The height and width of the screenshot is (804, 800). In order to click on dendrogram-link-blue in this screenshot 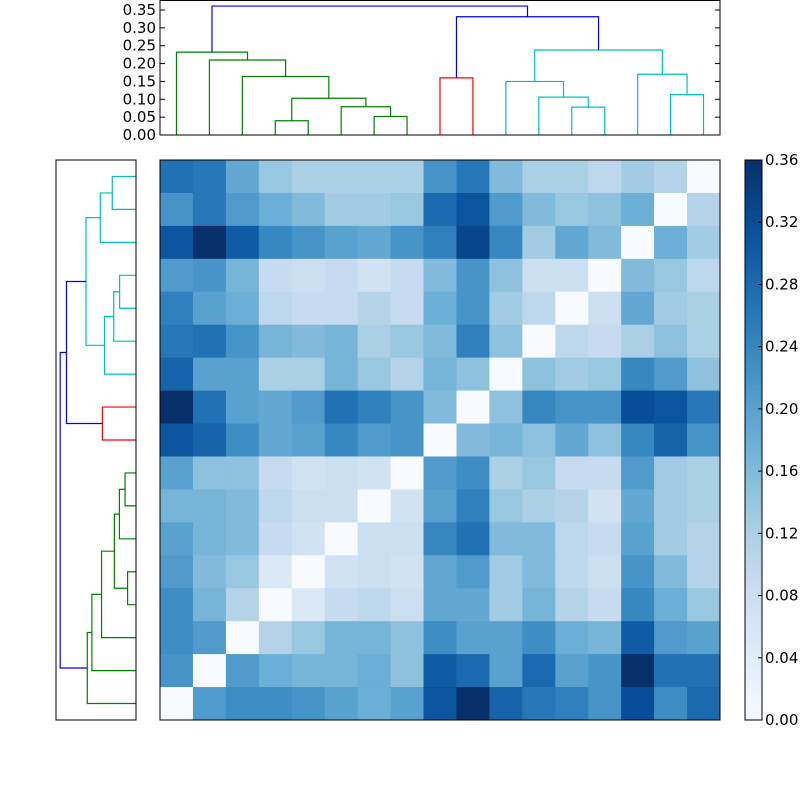, I will do `click(370, 29)`.